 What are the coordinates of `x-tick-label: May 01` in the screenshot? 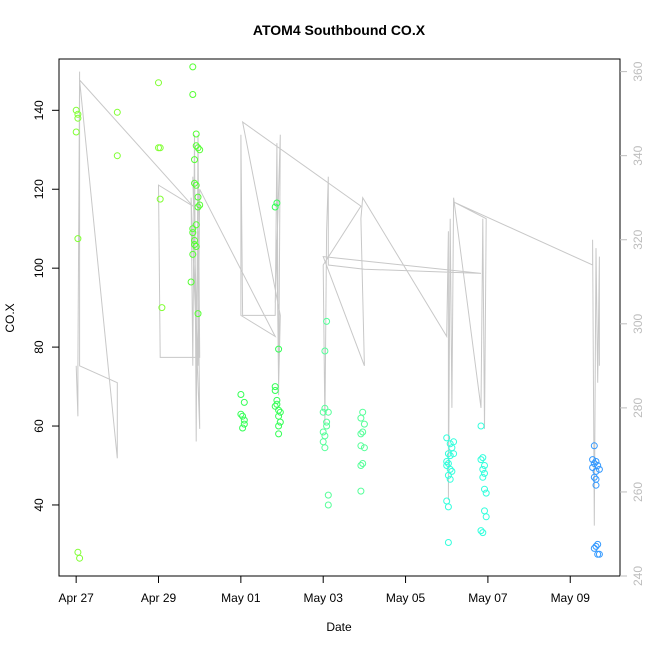 It's located at (241, 598).